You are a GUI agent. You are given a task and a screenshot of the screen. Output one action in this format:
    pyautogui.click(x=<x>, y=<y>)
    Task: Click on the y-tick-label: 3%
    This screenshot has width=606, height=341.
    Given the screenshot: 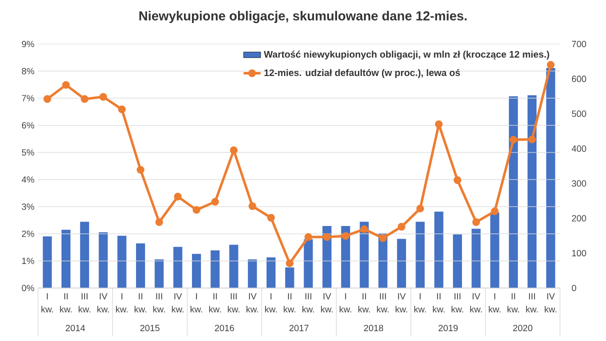 What is the action you would take?
    pyautogui.click(x=28, y=206)
    